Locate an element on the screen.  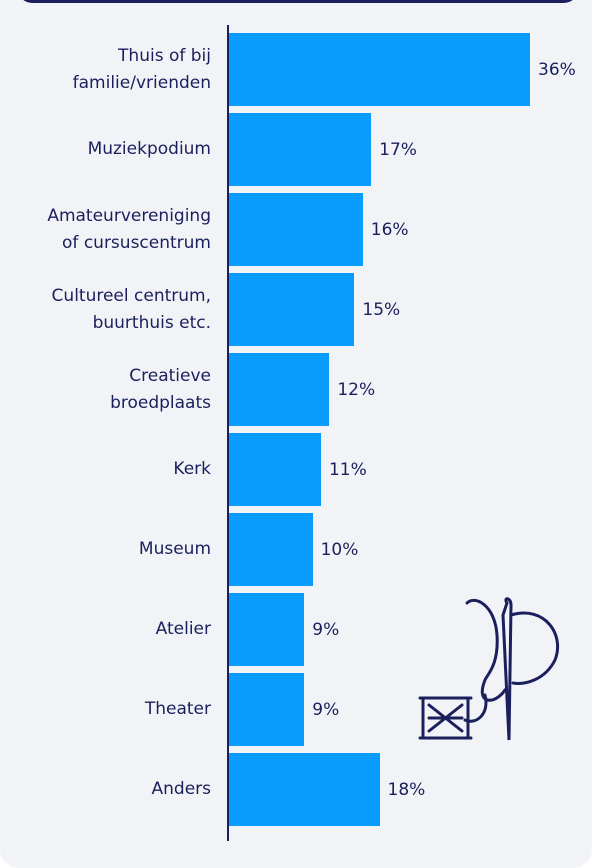
sewing-icon is located at coordinates (489, 669).